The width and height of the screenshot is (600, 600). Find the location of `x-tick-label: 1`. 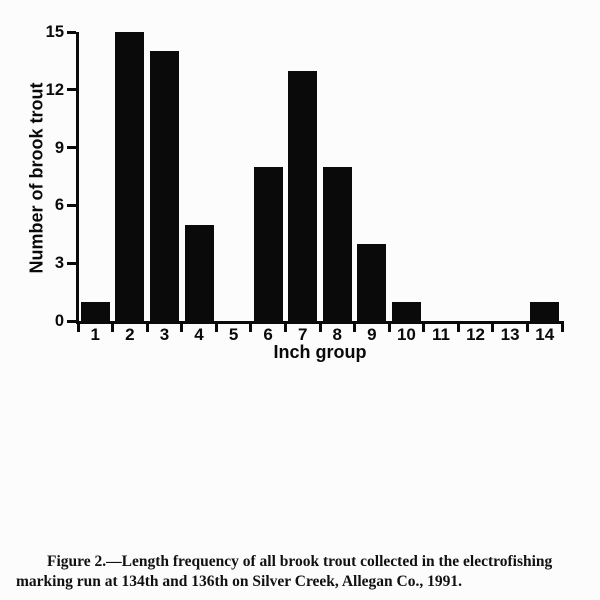

x-tick-label: 1 is located at coordinates (95, 334).